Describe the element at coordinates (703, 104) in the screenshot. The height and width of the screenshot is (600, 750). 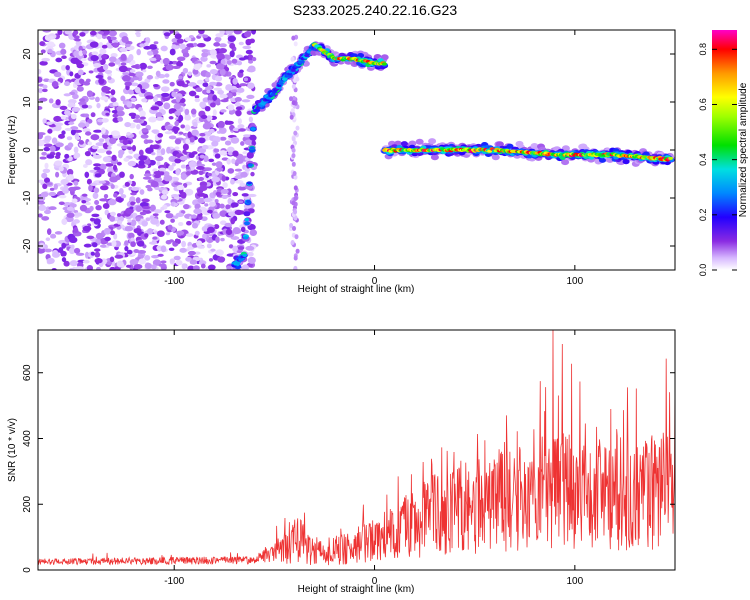
I see `colorbar-tick-label: 0.6` at that location.